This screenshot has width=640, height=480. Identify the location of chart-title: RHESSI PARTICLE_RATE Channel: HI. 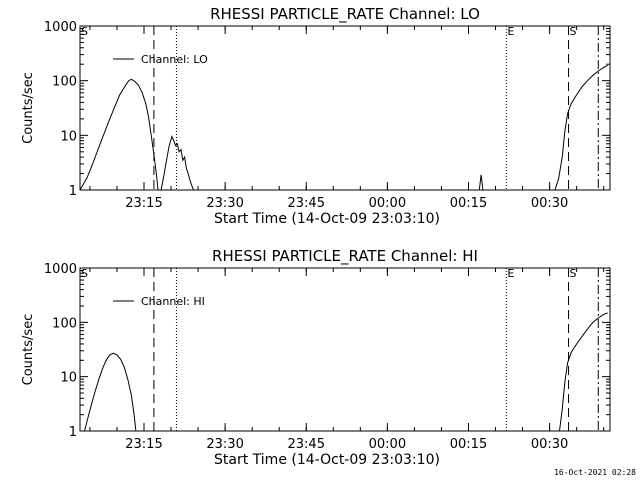
(345, 256).